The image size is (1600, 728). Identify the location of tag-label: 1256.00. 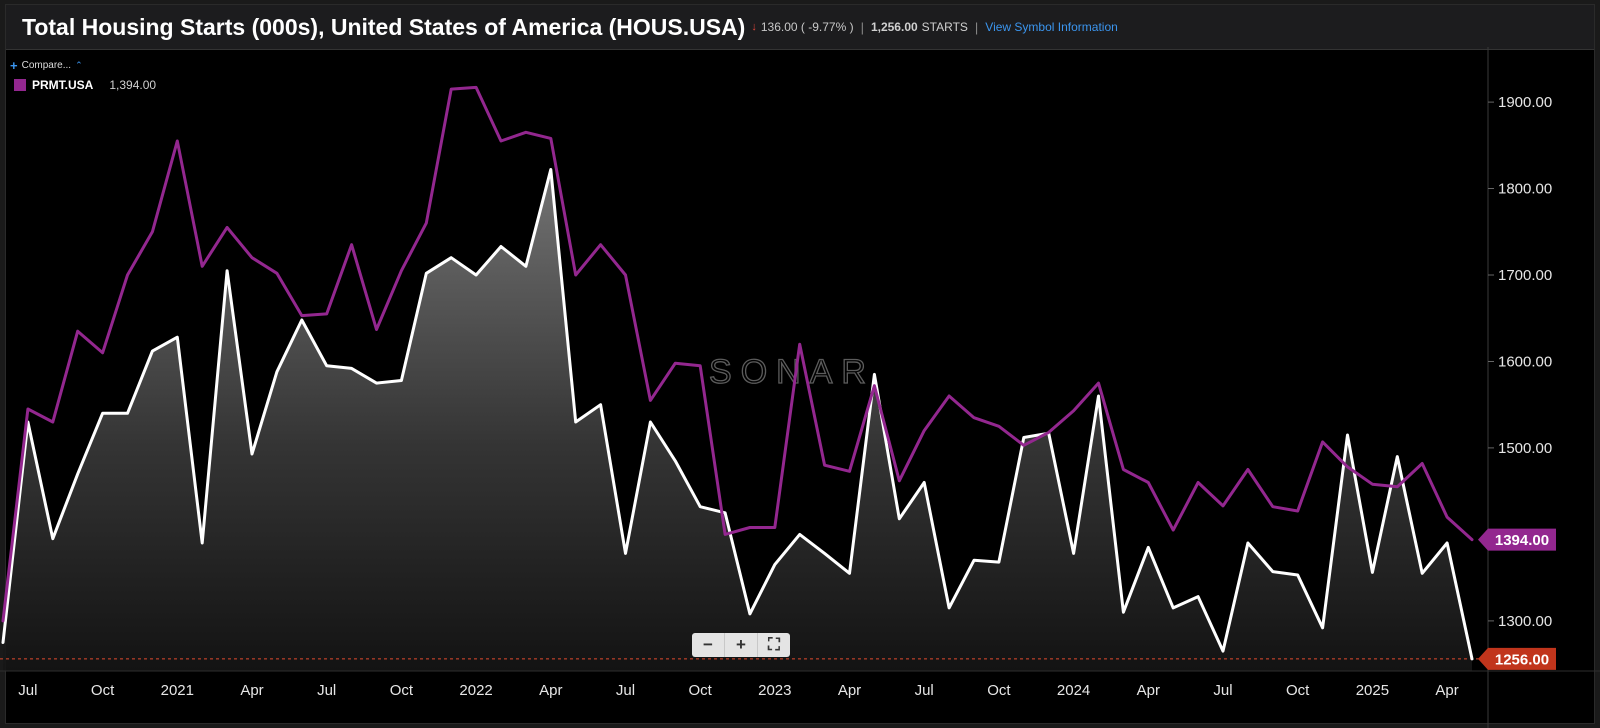
(1522, 659).